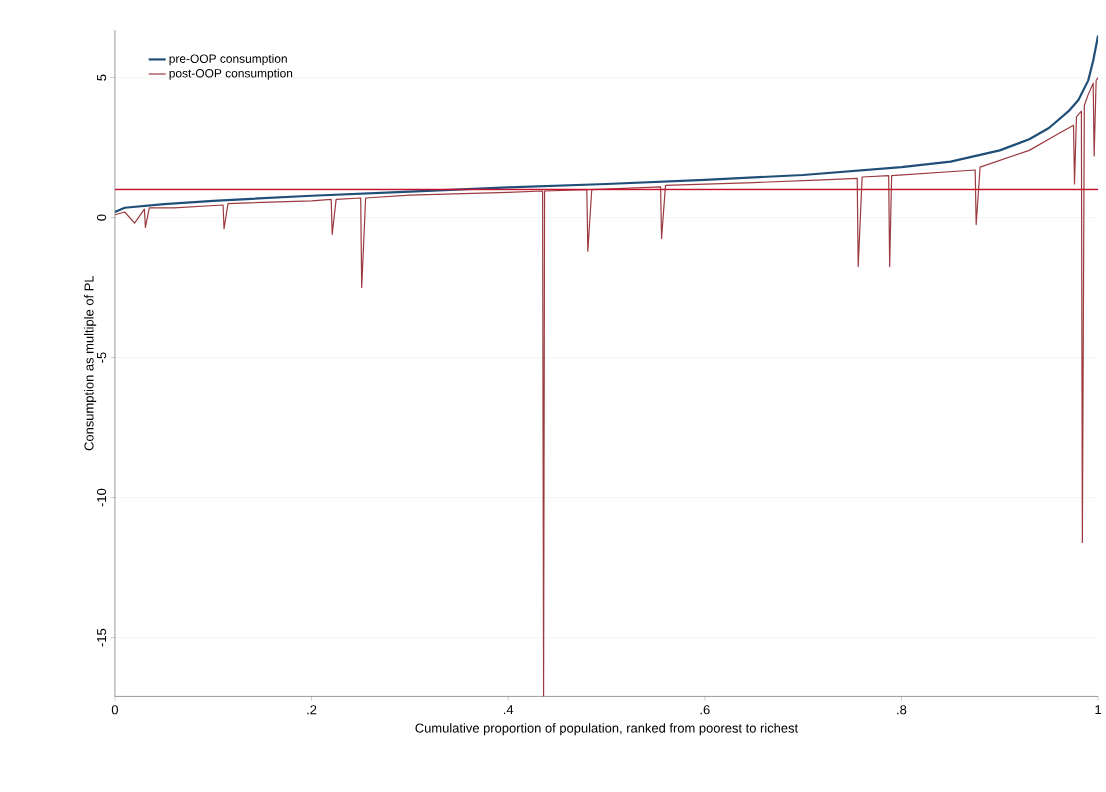 The image size is (1106, 792). Describe the element at coordinates (508, 709) in the screenshot. I see `x-tick-label: .4` at that location.